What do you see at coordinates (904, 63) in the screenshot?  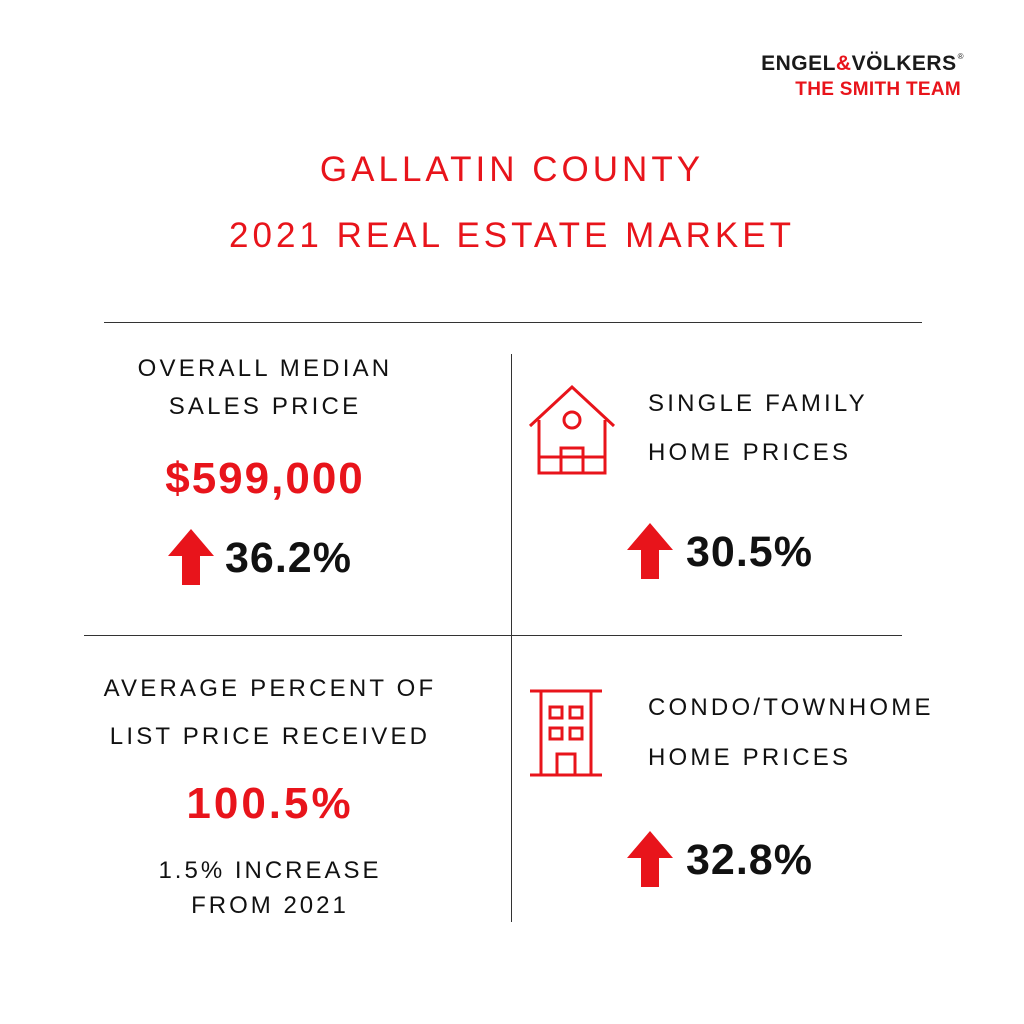 I see `brand-name-right: VÖLKERS` at bounding box center [904, 63].